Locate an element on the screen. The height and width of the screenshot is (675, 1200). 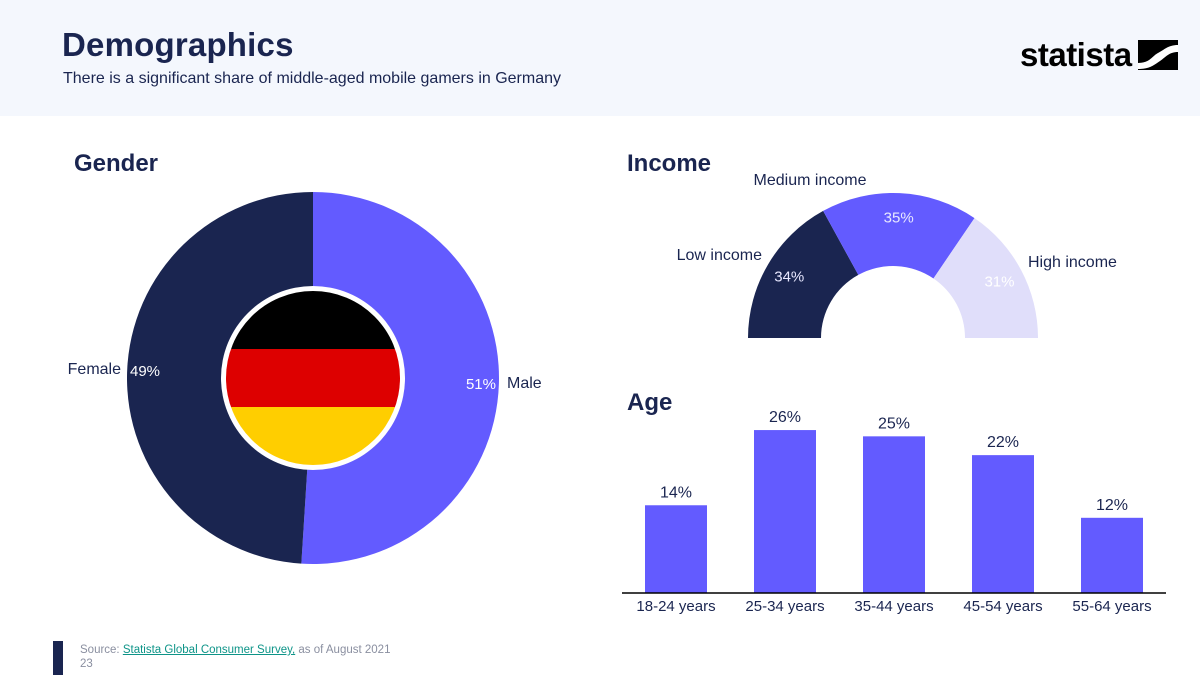
x-tick-label: 18-24 years is located at coordinates (675, 606).